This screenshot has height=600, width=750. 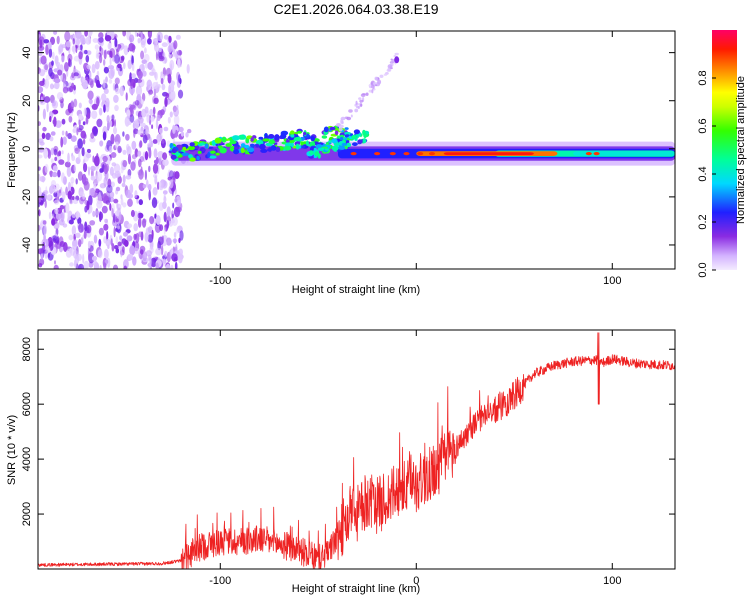 I want to click on colorbar-tick-label: 0.4, so click(x=703, y=173).